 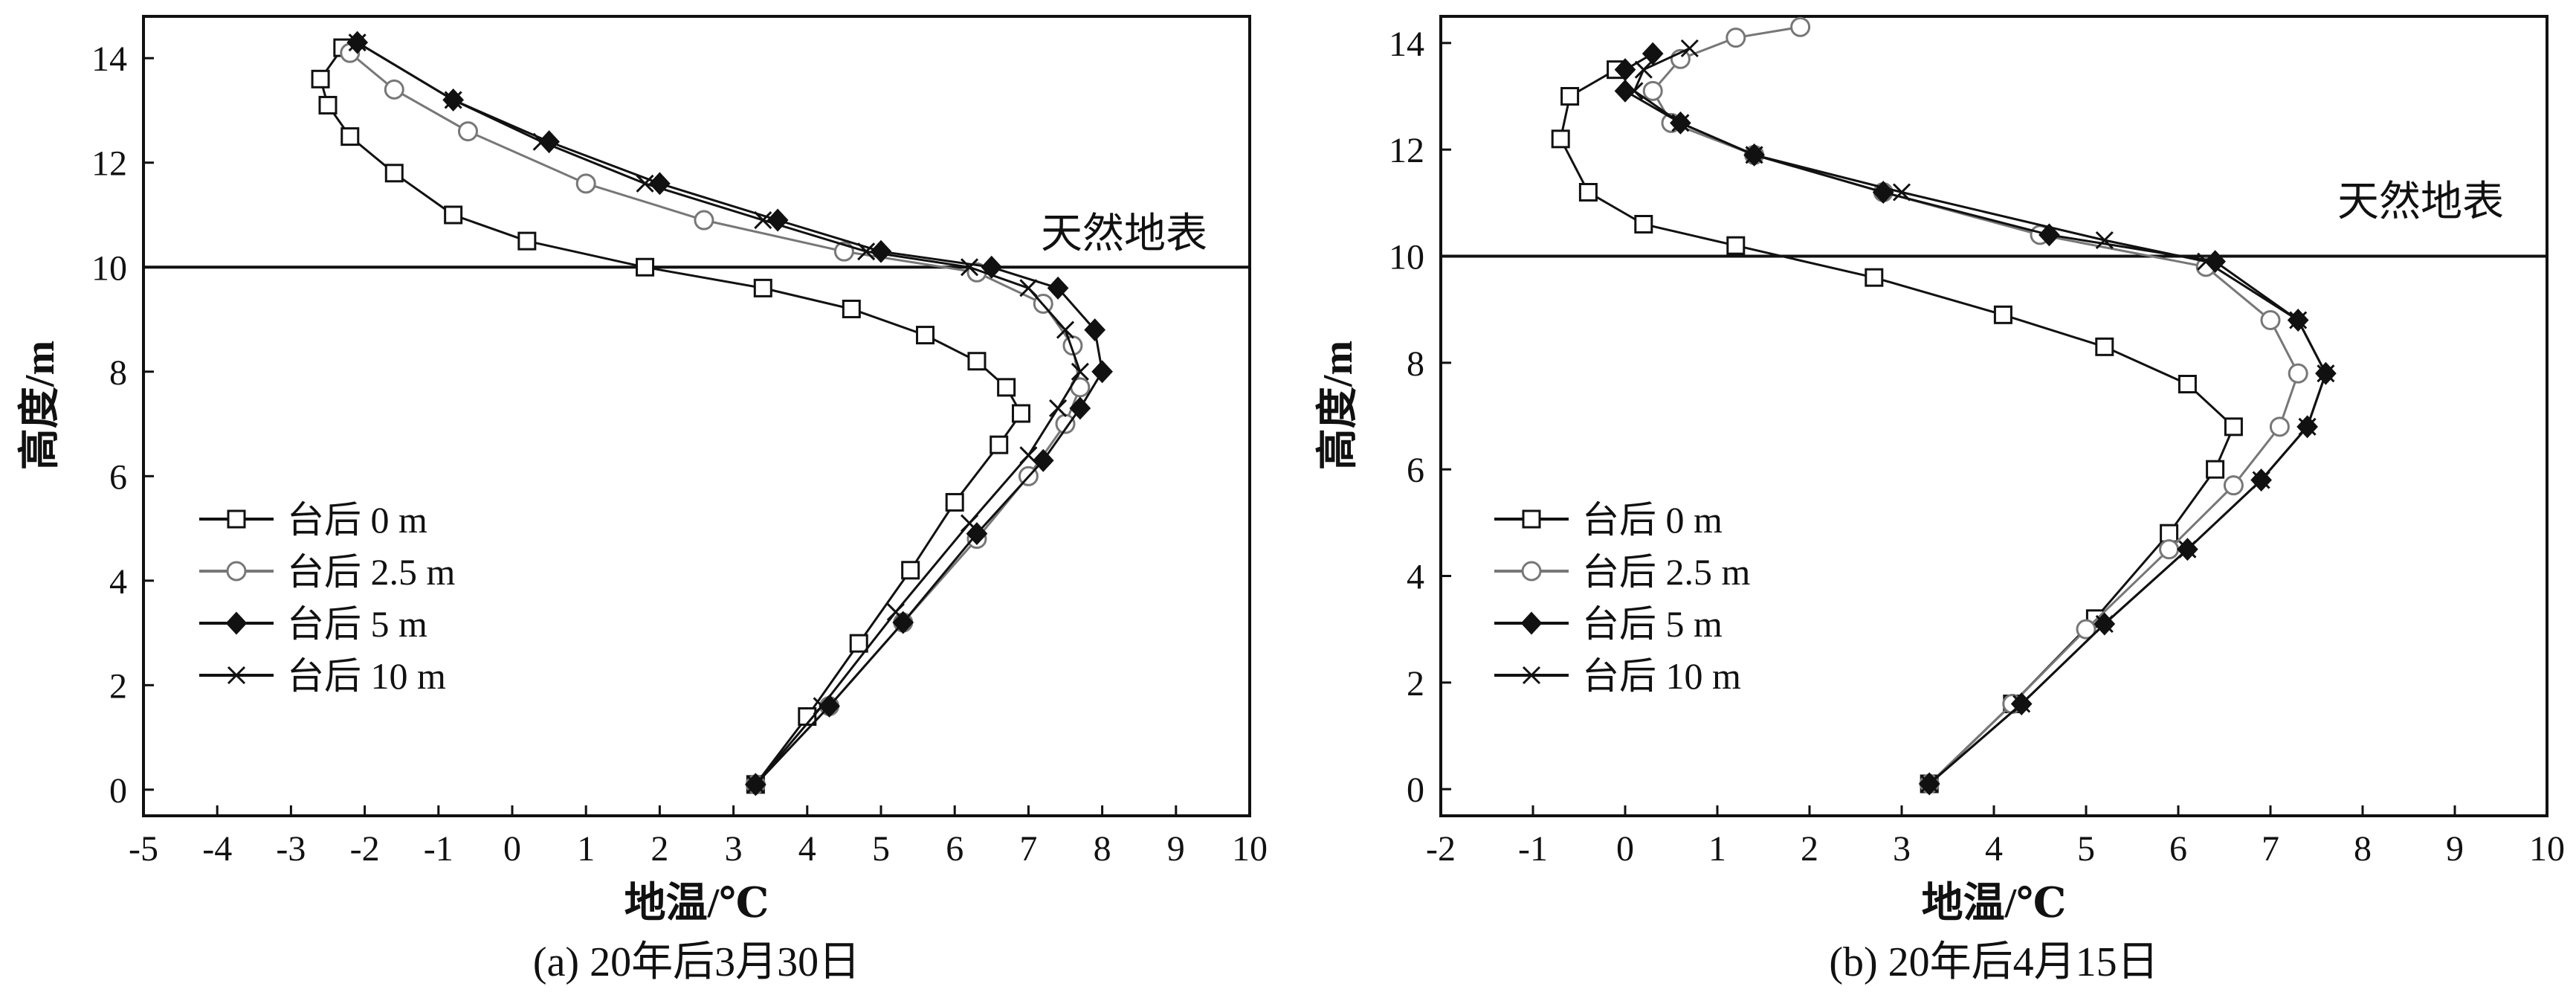 What do you see at coordinates (109, 59) in the screenshot?
I see `y-tick-label: 14` at bounding box center [109, 59].